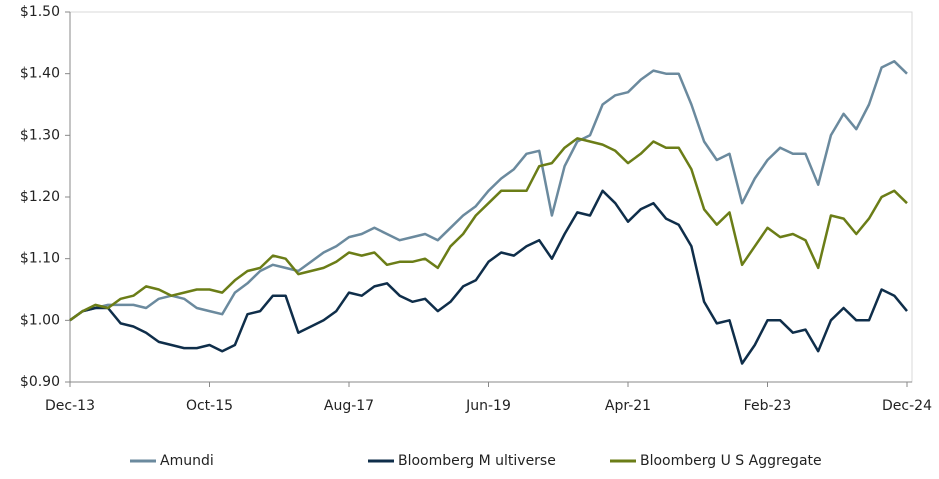  Describe the element at coordinates (731, 461) in the screenshot. I see `legend-label: Bloomberg U S Aggregate` at that location.